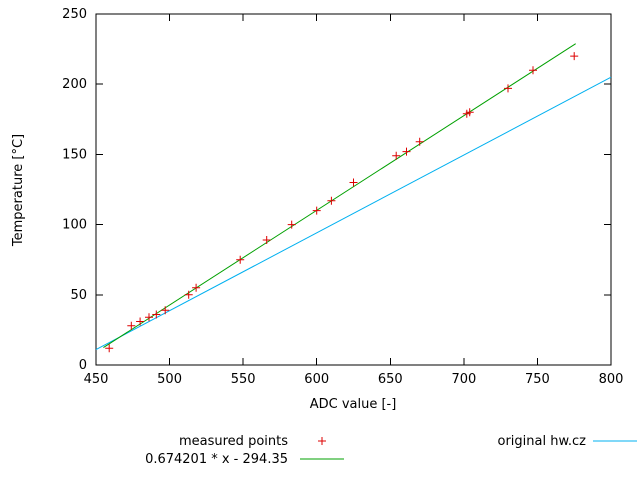 This screenshot has height=480, width=640. I want to click on y-axis-label: Temperature [°C], so click(18, 190).